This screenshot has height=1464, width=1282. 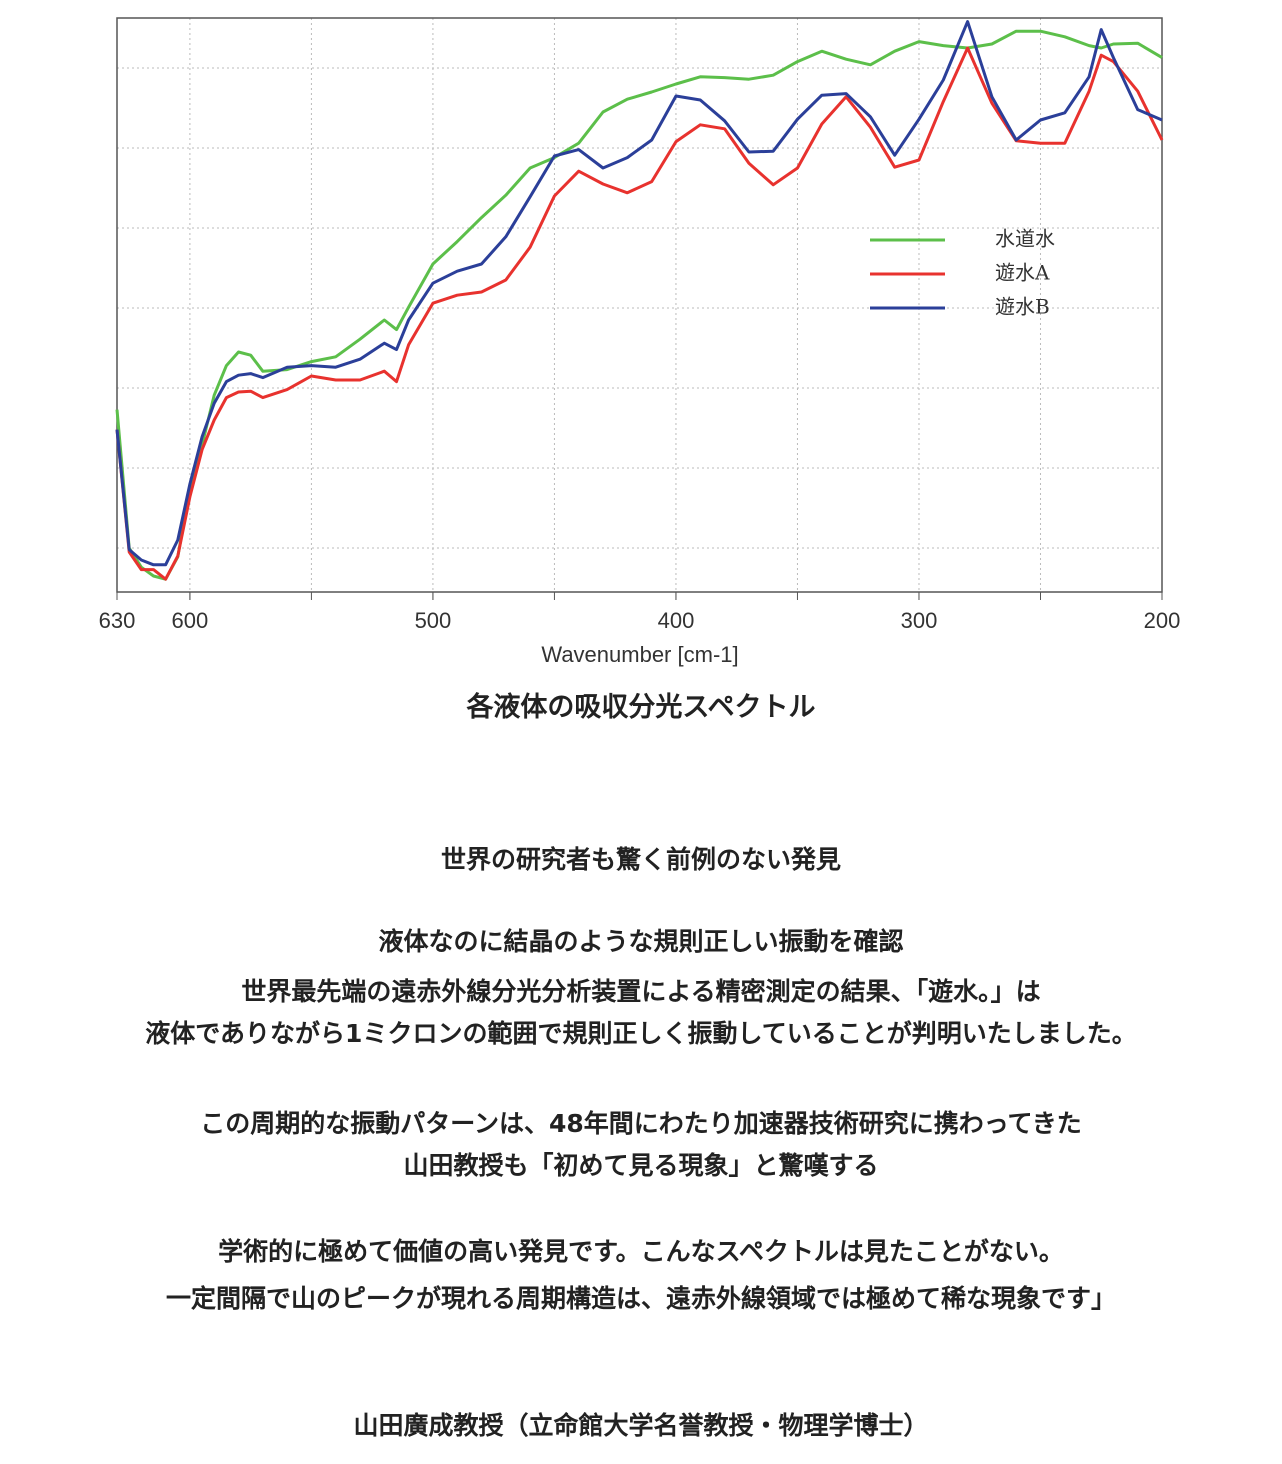 I want to click on signature: 山田廣成教授（立命館大学名誉教授・物理学博士）, so click(x=641, y=1425).